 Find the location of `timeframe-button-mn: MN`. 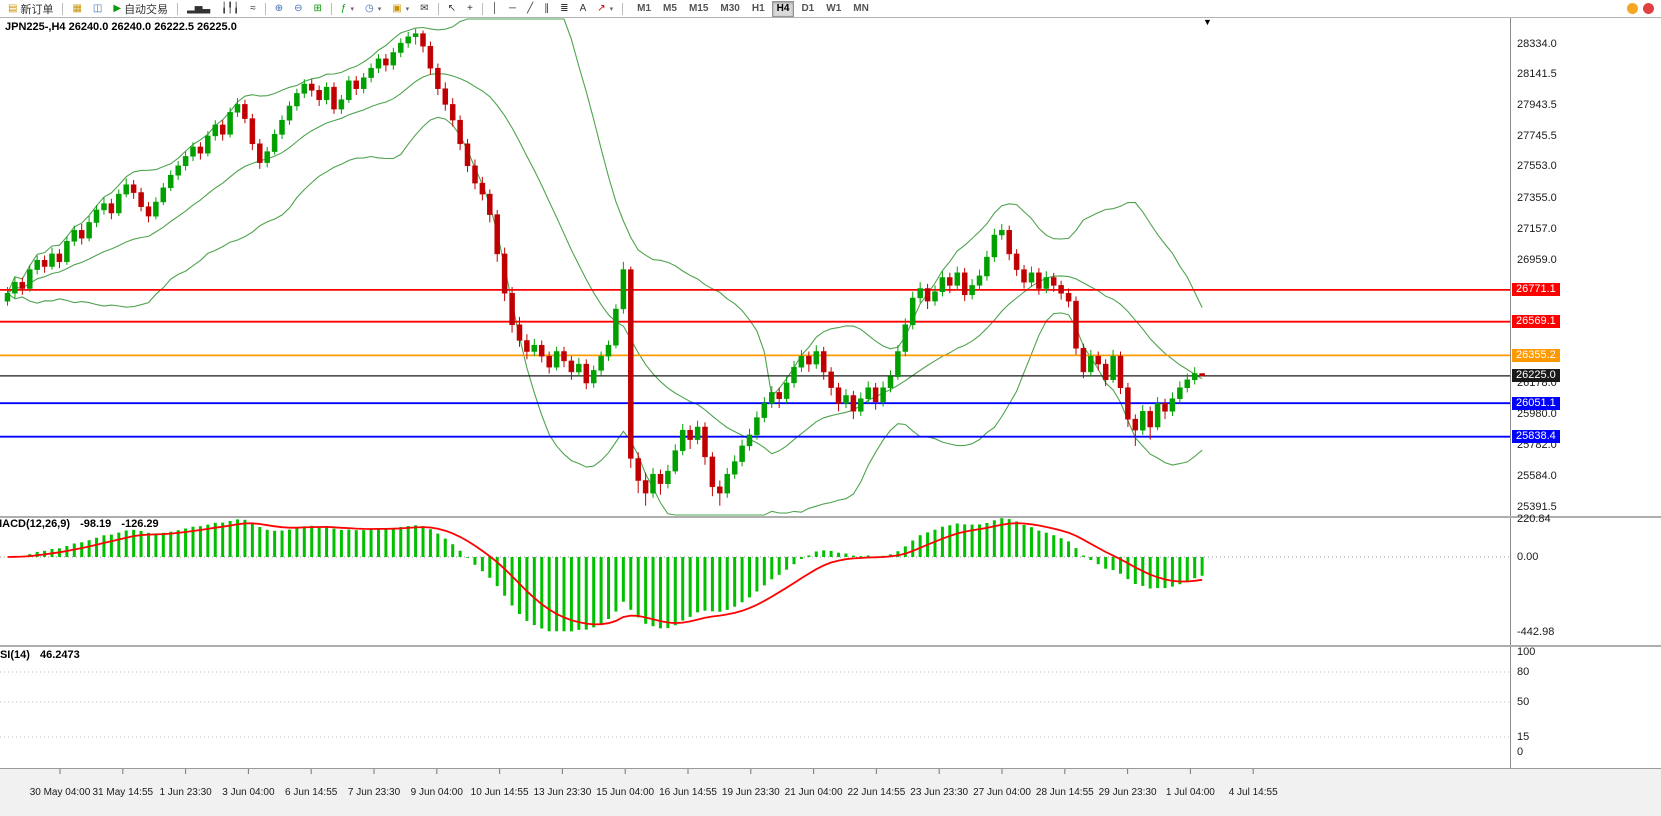

timeframe-button-mn: MN is located at coordinates (861, 8).